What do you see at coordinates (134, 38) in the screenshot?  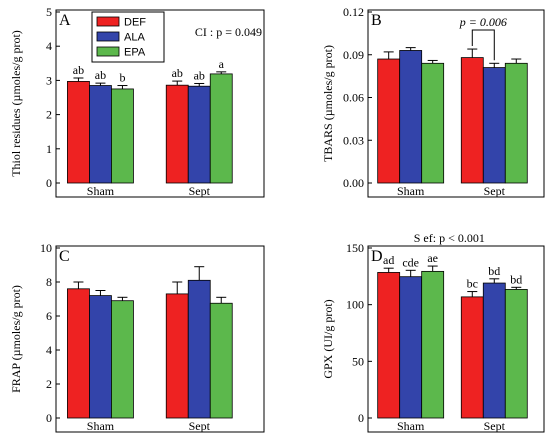 I see `legend-label-ala: ALA` at bounding box center [134, 38].